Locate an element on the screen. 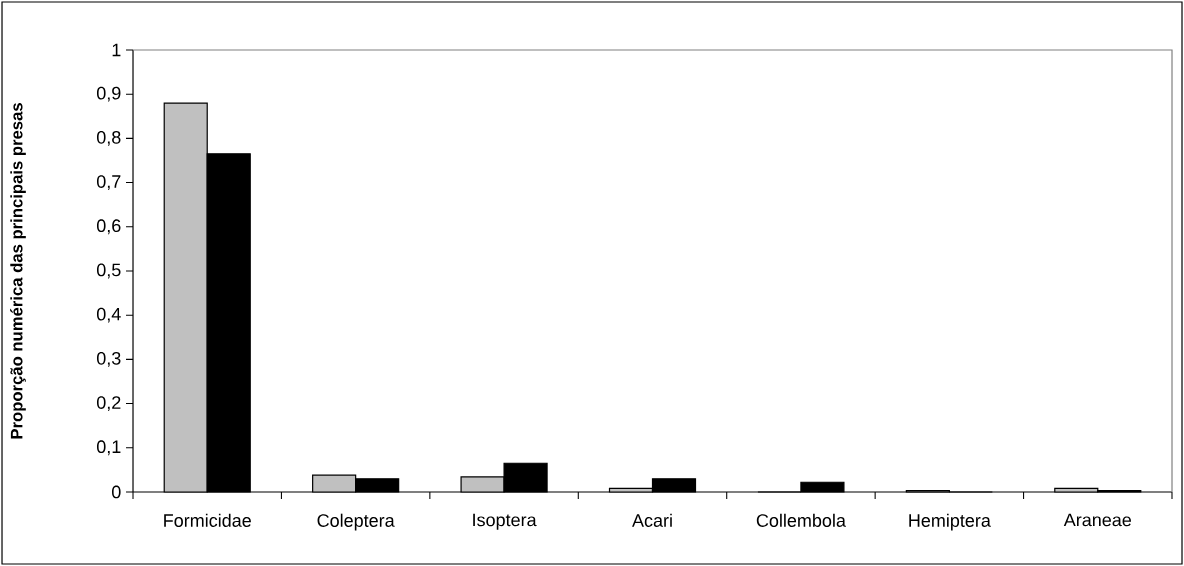  x-tick-label: Acari is located at coordinates (652, 520).